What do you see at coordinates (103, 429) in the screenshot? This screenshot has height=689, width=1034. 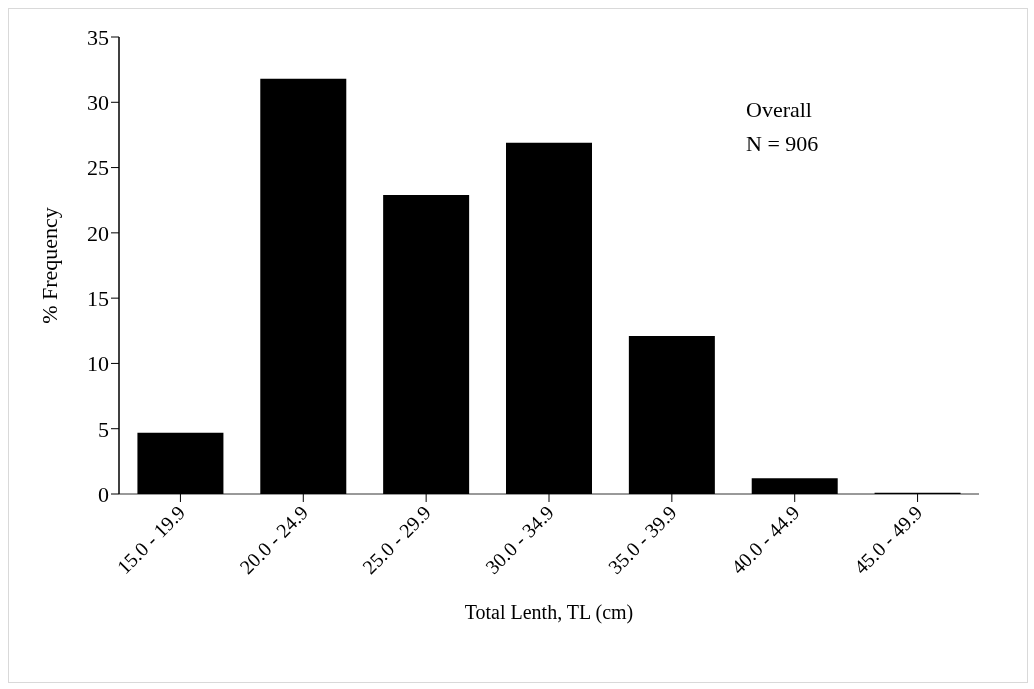 I see `y-tick-label: 5` at bounding box center [103, 429].